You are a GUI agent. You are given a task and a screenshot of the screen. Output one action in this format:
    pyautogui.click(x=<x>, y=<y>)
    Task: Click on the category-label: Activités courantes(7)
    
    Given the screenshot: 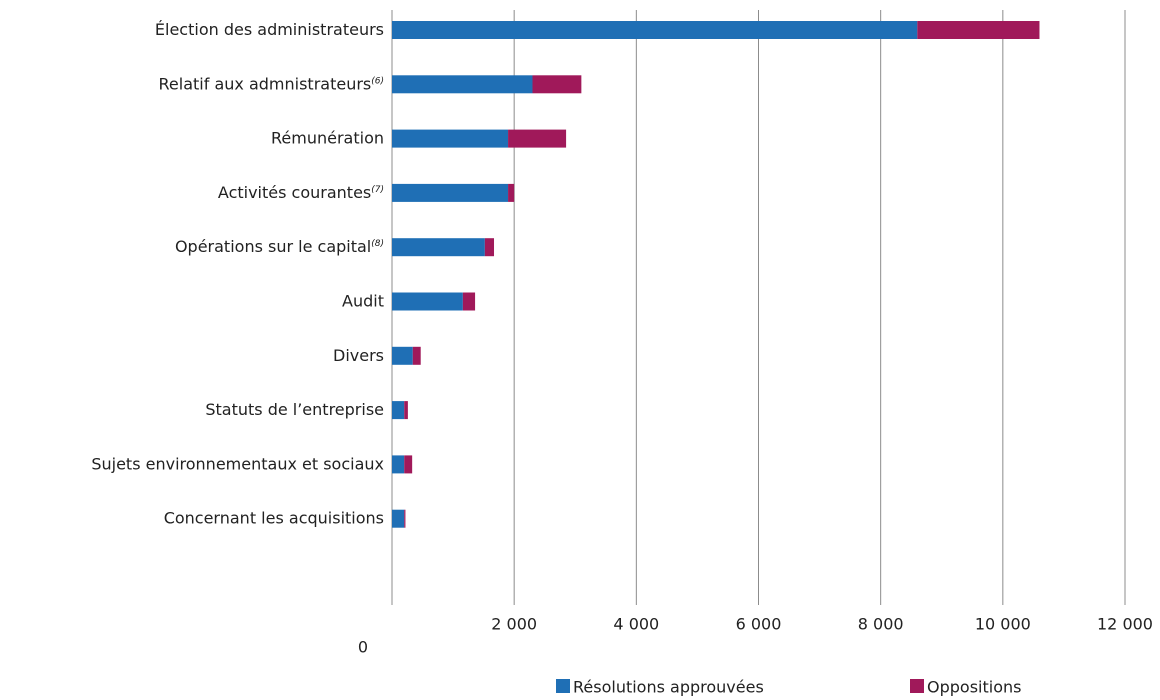 What is the action you would take?
    pyautogui.click(x=301, y=191)
    